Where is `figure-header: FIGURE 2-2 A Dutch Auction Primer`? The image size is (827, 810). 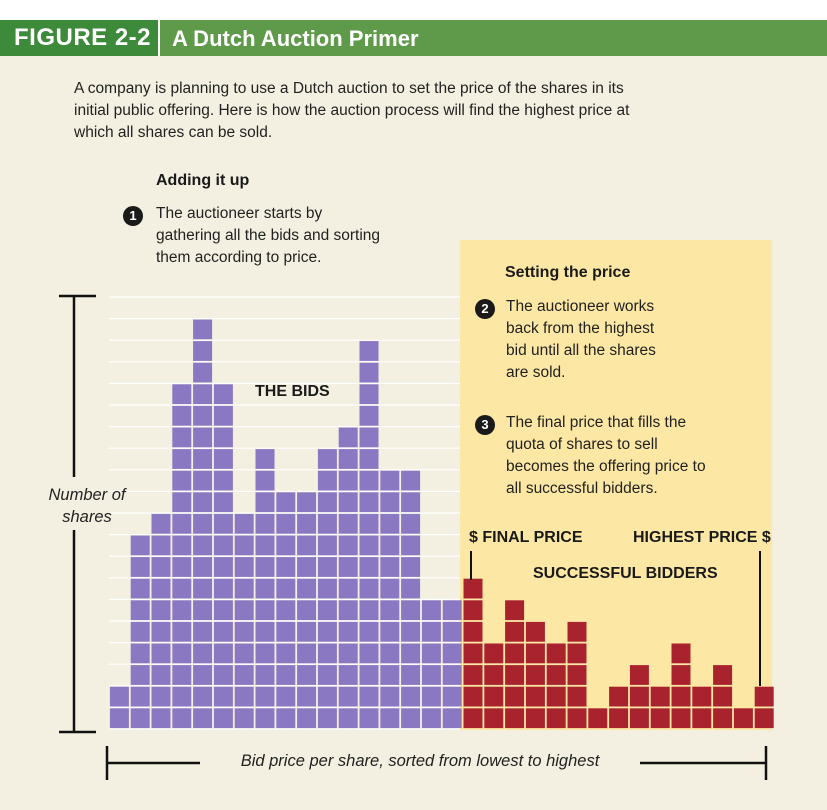 figure-header: FIGURE 2-2 A Dutch Auction Primer is located at coordinates (413, 28).